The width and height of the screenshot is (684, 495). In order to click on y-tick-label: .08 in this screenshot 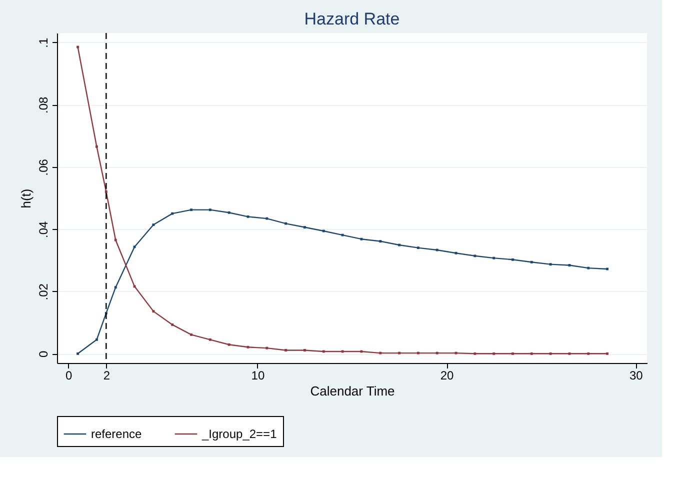, I will do `click(43, 105)`.